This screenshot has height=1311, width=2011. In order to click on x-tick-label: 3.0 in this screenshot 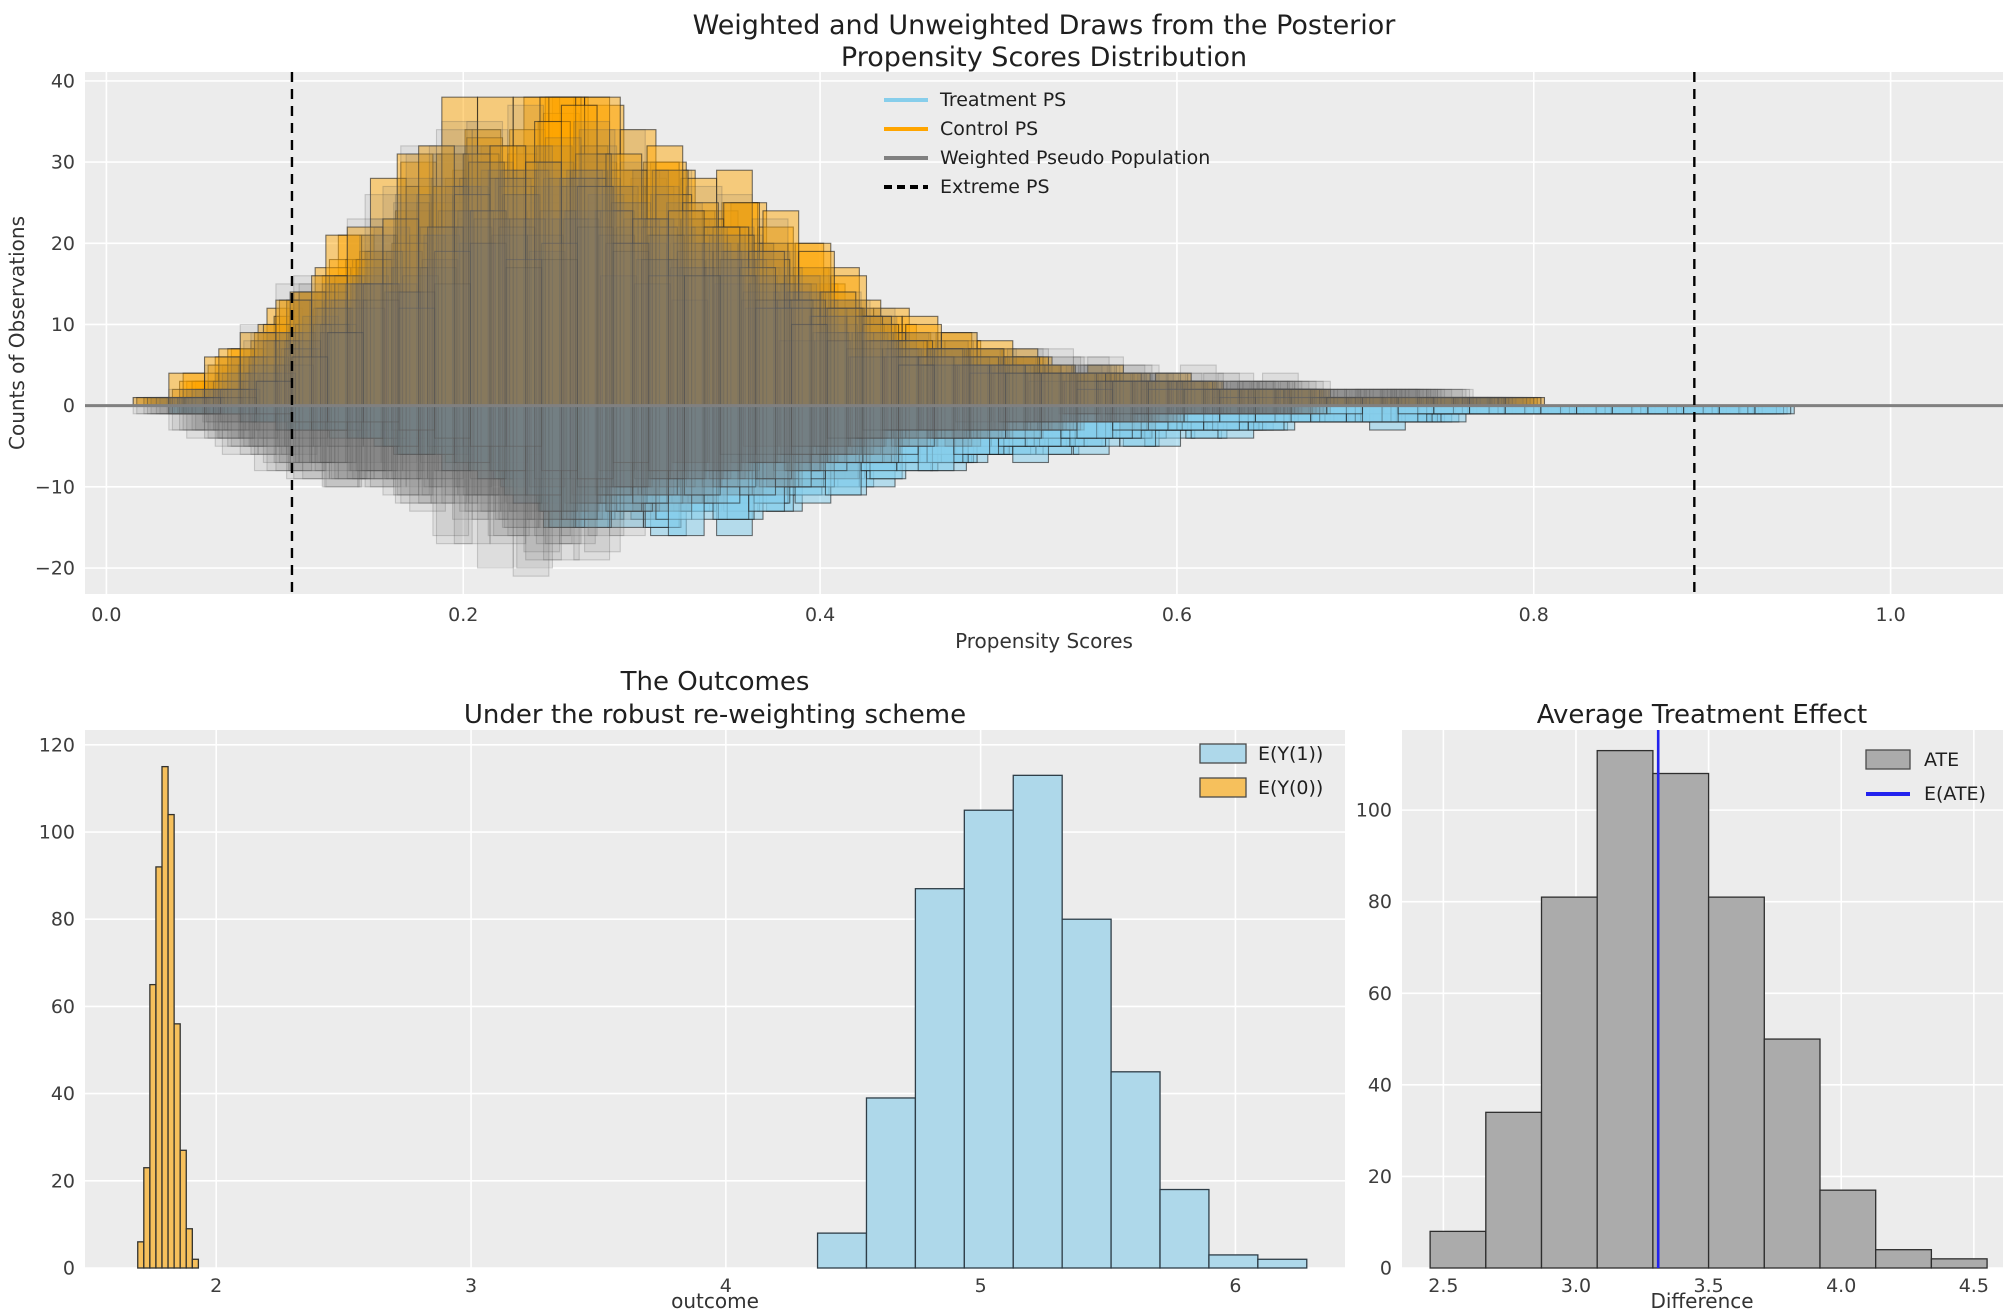, I will do `click(1576, 1286)`.